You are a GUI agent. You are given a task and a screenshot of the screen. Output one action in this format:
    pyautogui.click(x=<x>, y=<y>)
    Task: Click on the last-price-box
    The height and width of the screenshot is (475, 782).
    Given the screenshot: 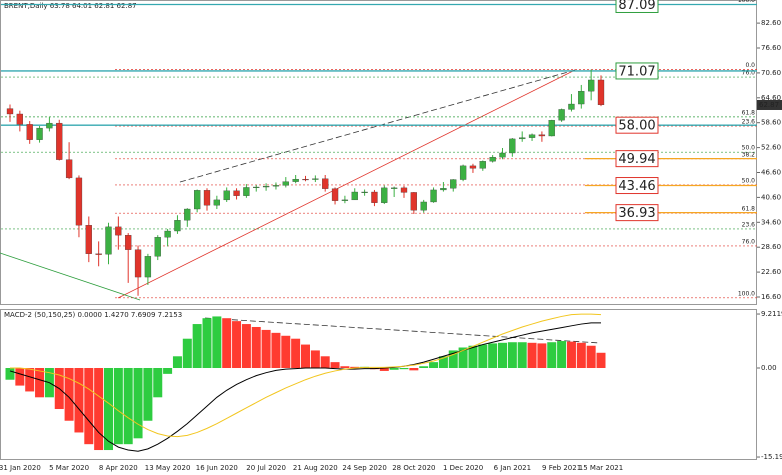 What is the action you would take?
    pyautogui.click(x=769, y=104)
    